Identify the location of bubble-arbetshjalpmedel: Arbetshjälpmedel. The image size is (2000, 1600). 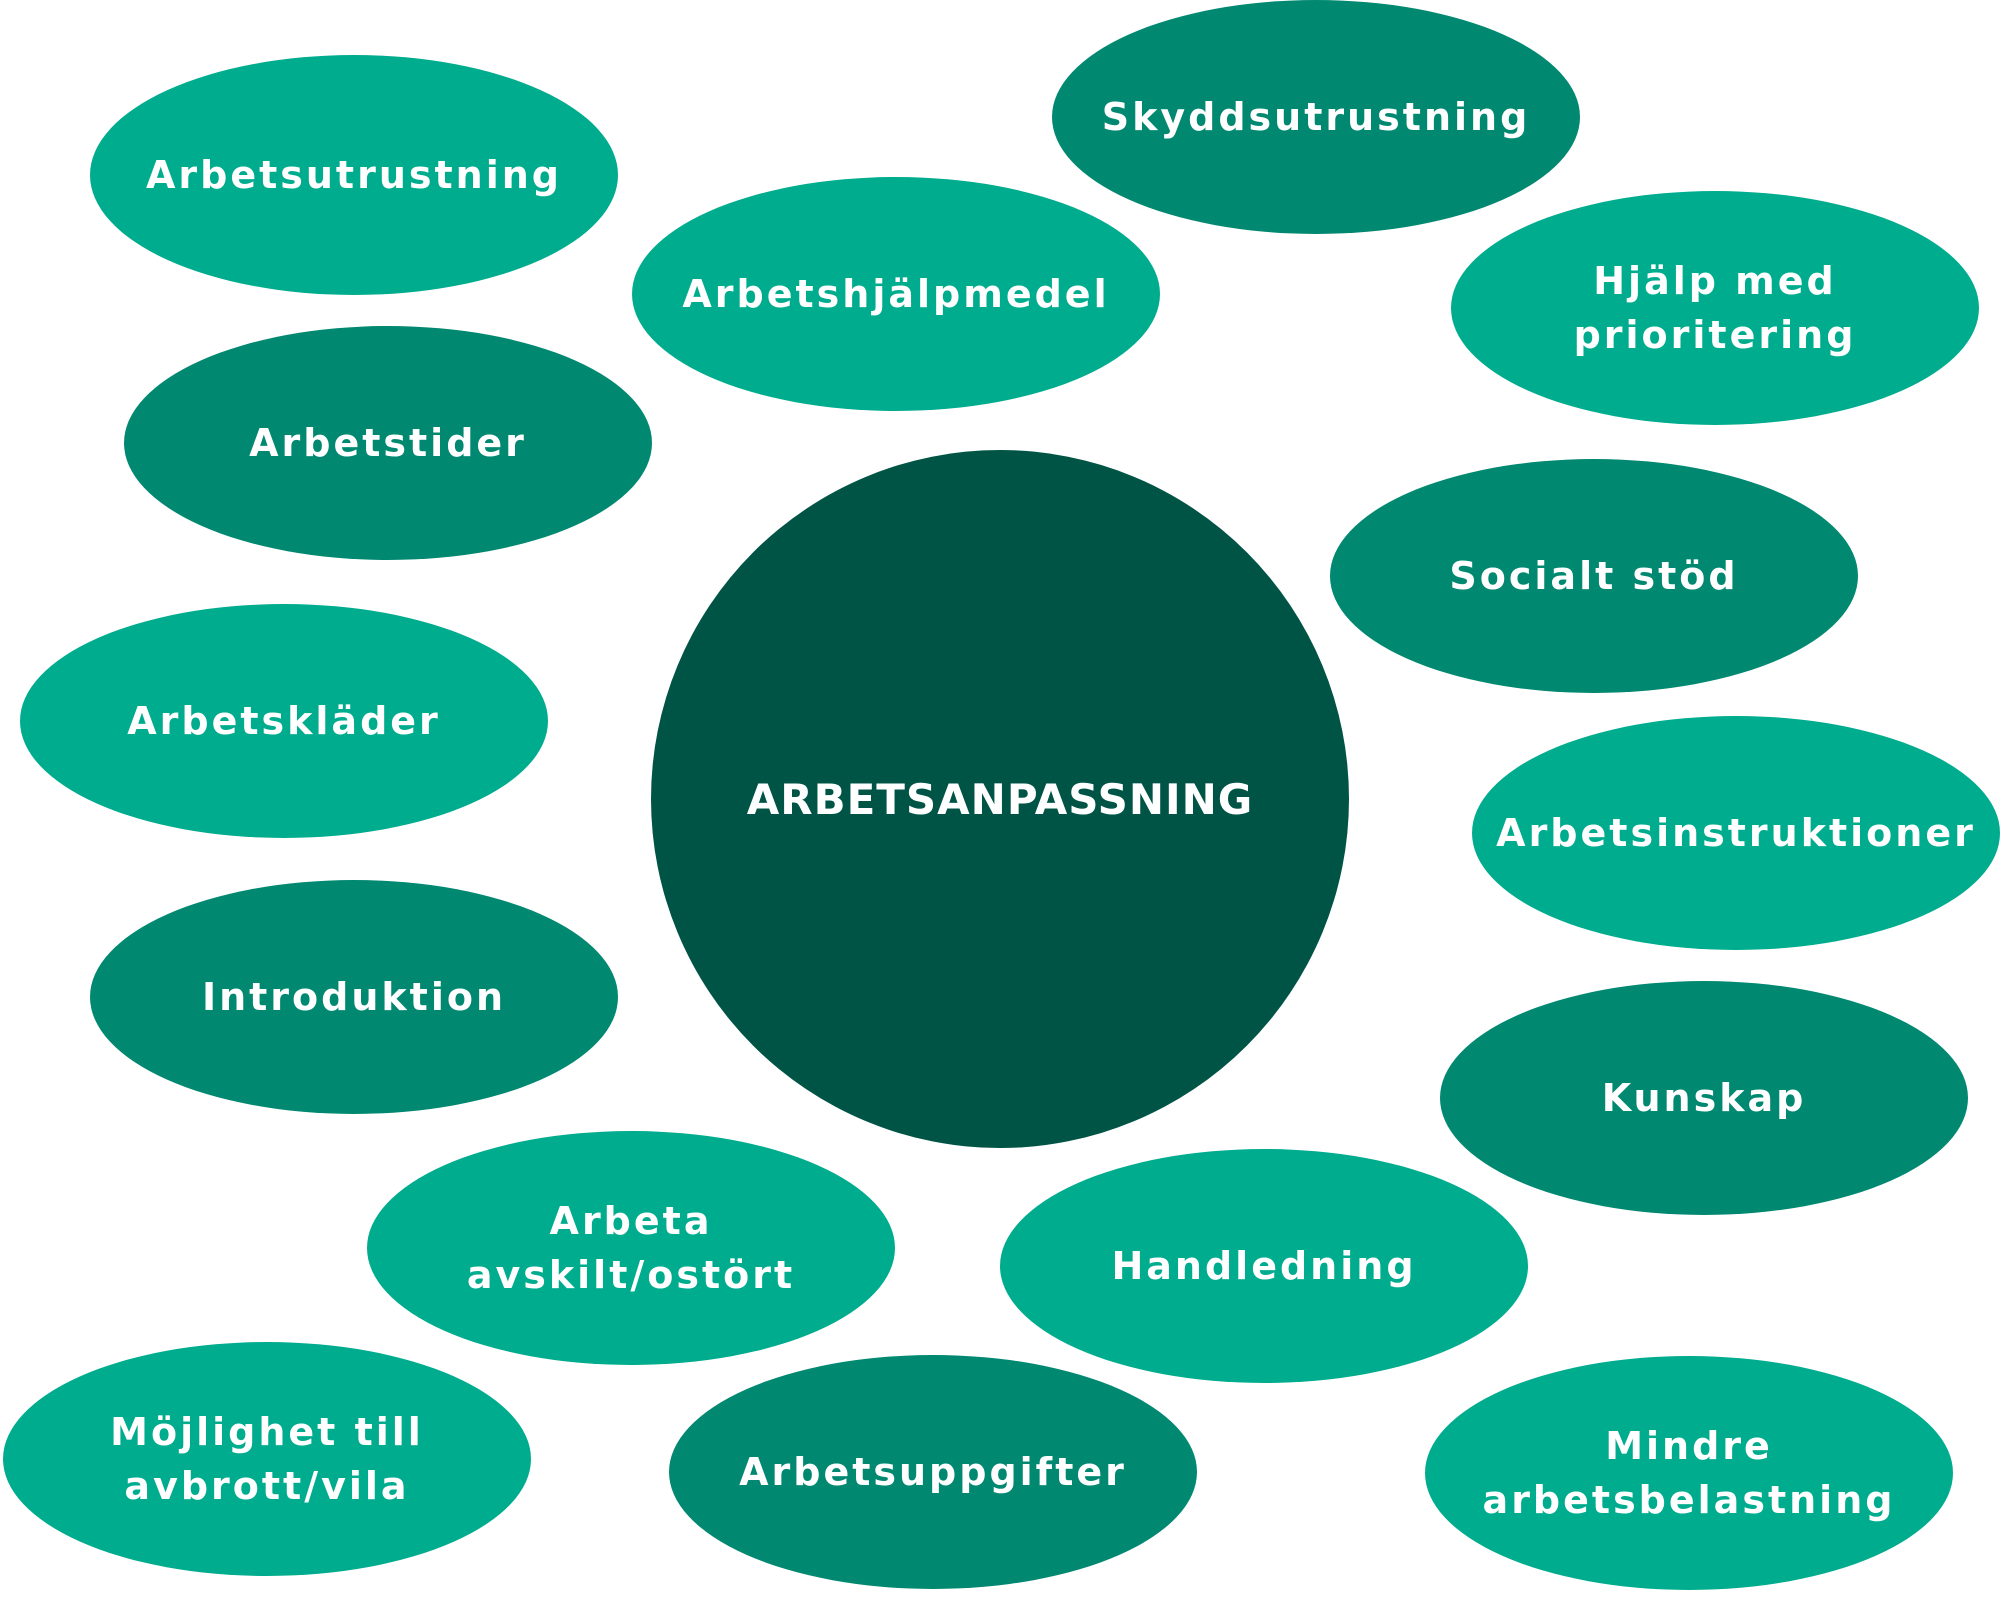
(896, 294).